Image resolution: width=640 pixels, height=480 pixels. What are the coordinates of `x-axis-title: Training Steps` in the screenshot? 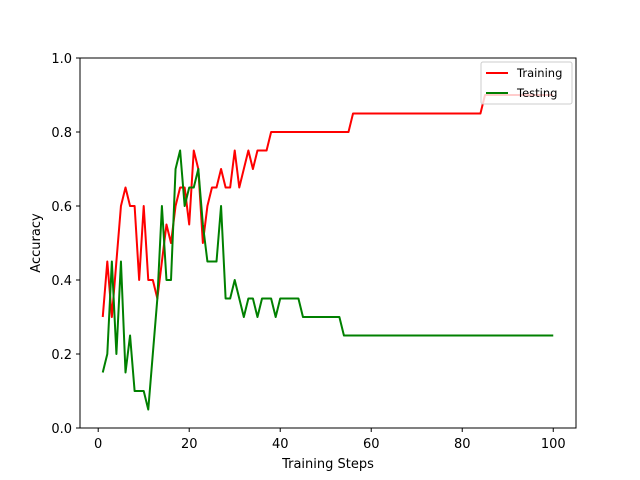 It's located at (327, 464).